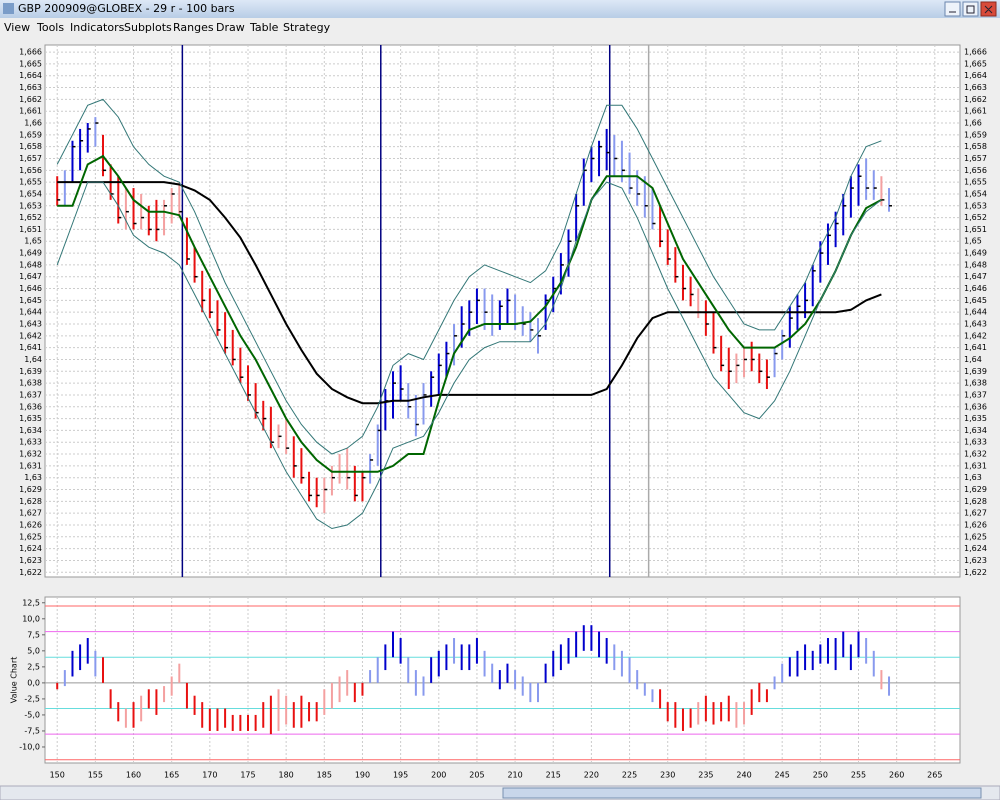 This screenshot has width=1000, height=800. I want to click on y-tick-label: 5,0, so click(33, 650).